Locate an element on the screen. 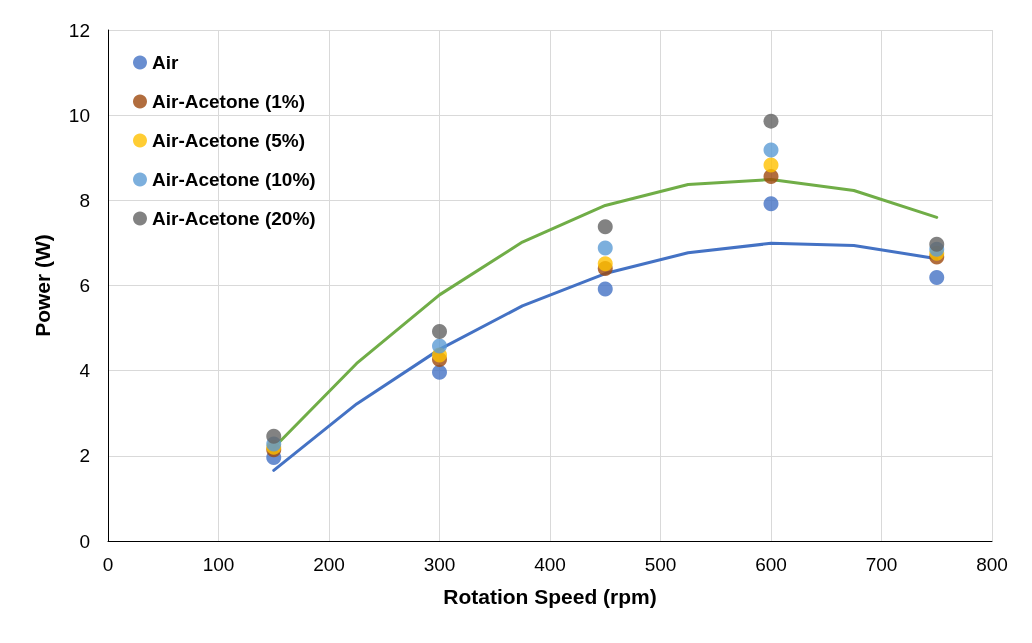 This screenshot has width=1032, height=643. x-axis-title: Rotation Speed (rpm) is located at coordinates (550, 596).